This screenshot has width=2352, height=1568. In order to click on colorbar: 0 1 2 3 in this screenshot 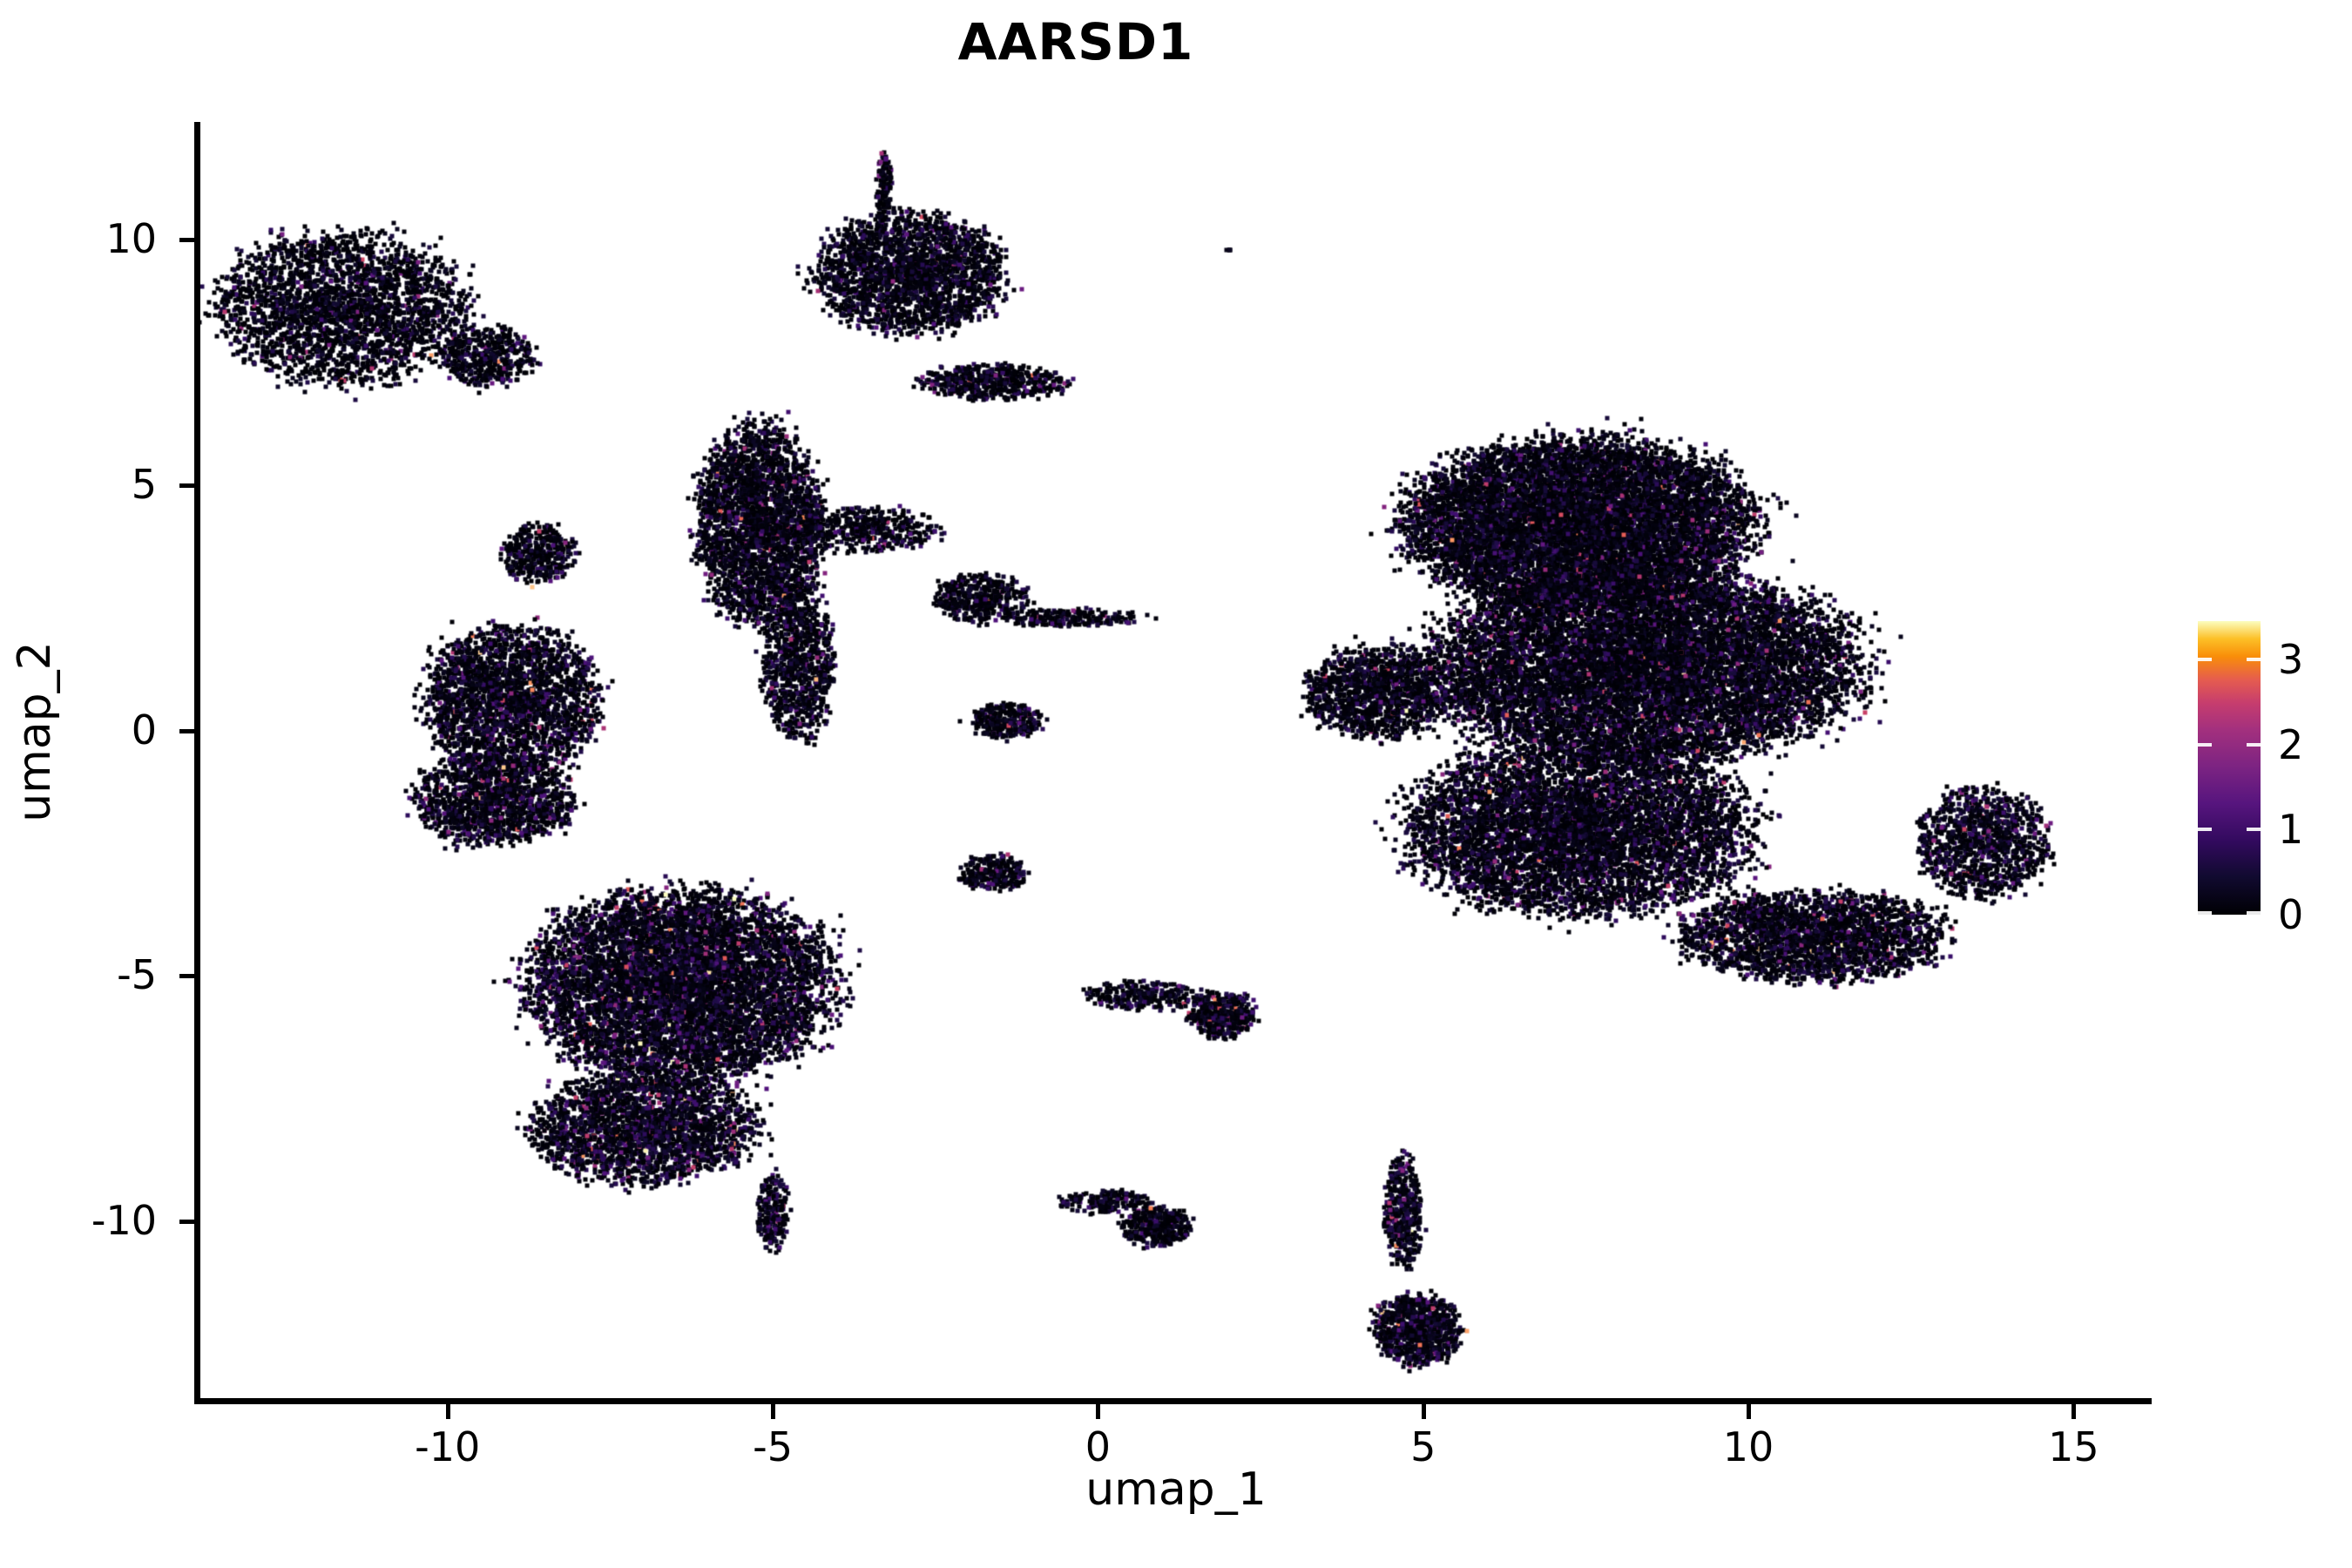, I will do `click(2272, 778)`.